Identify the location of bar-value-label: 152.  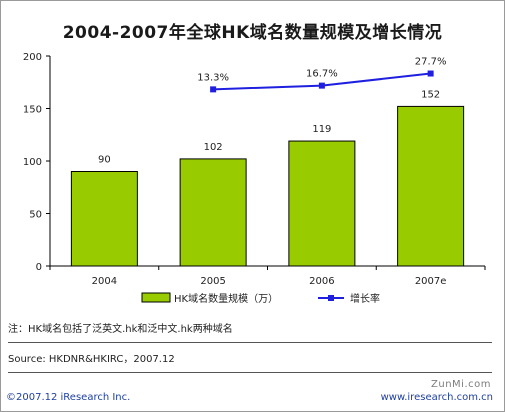
(430, 94).